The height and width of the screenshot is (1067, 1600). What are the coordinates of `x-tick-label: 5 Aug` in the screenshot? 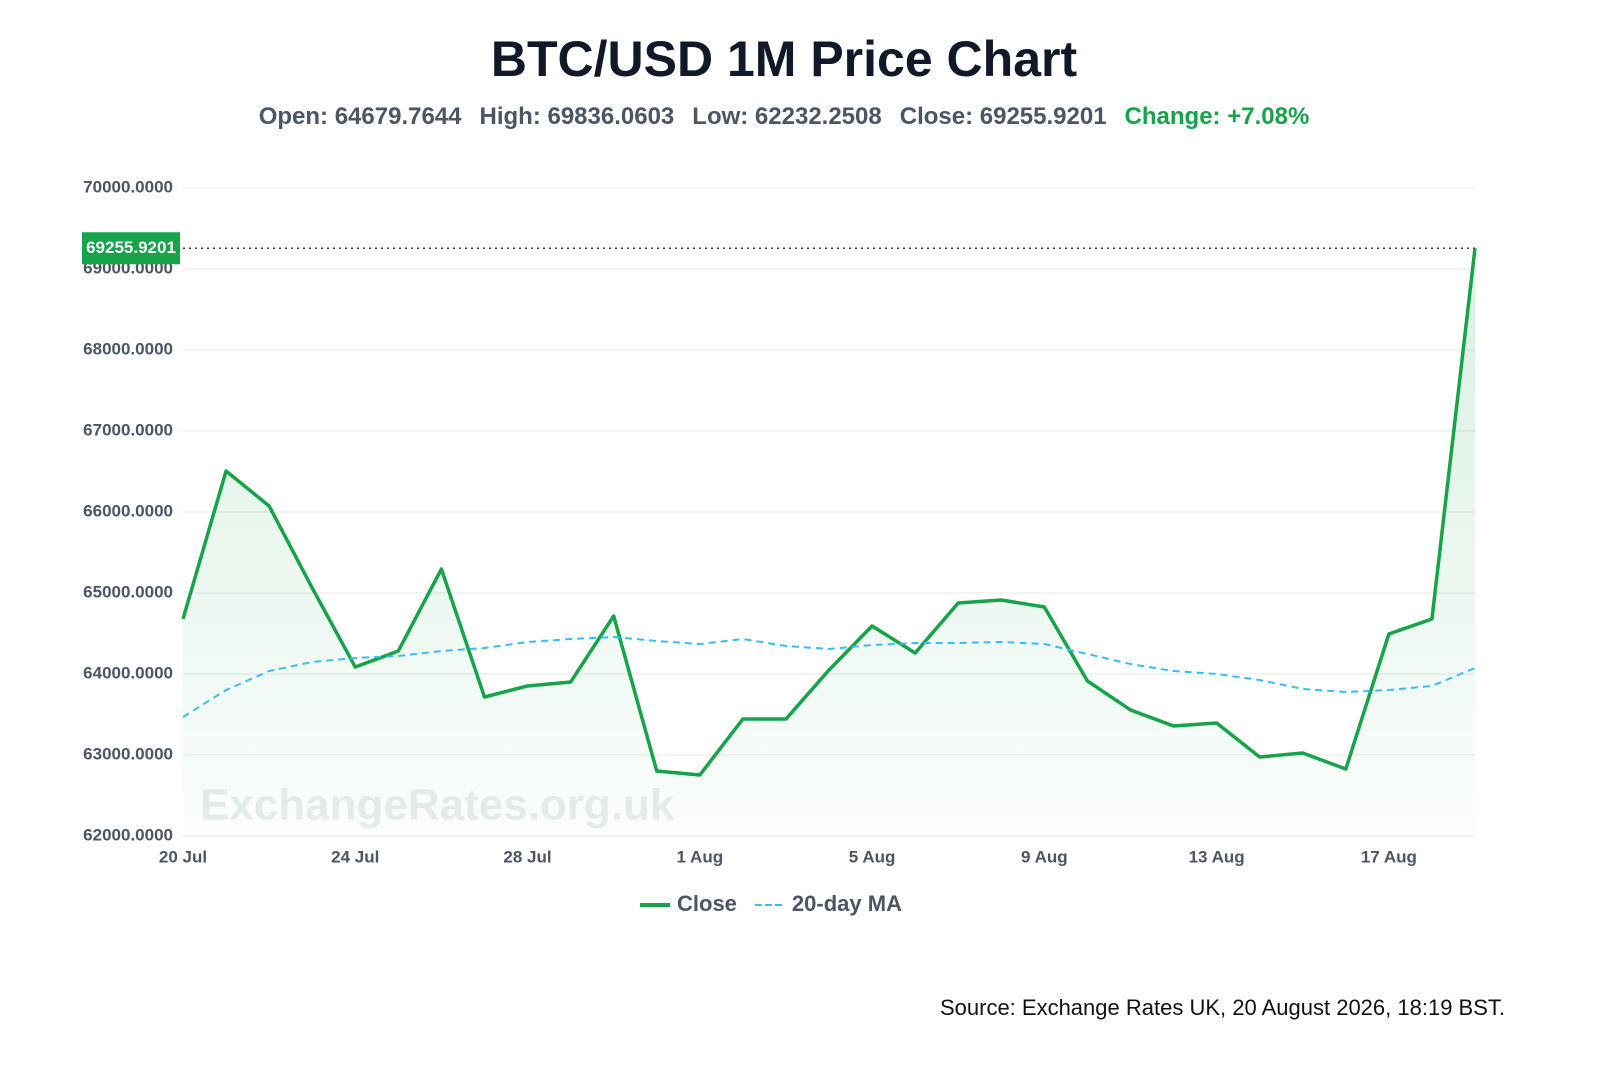 It's located at (872, 856).